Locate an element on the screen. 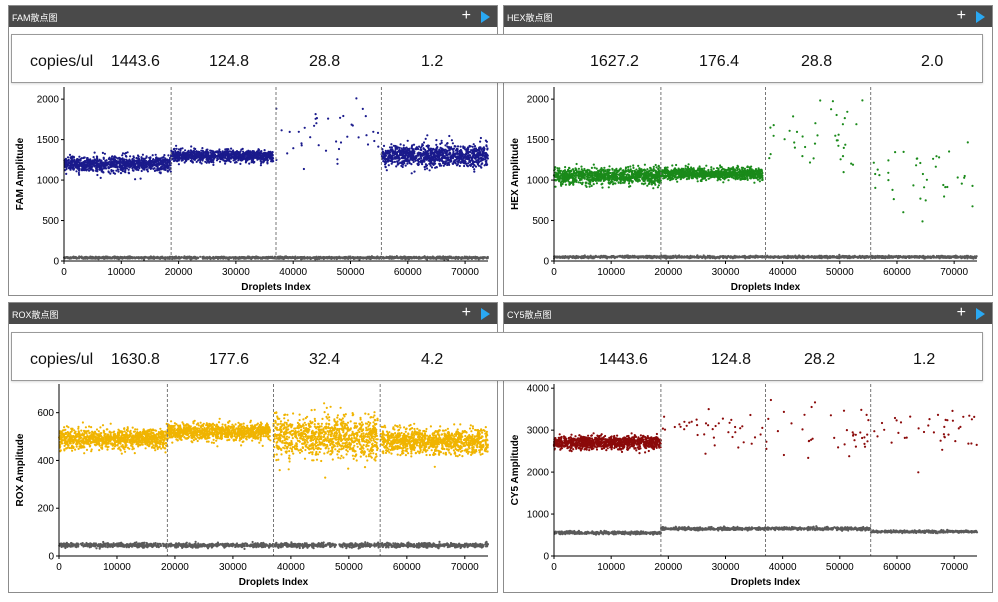  hex-play-icon is located at coordinates (980, 17).